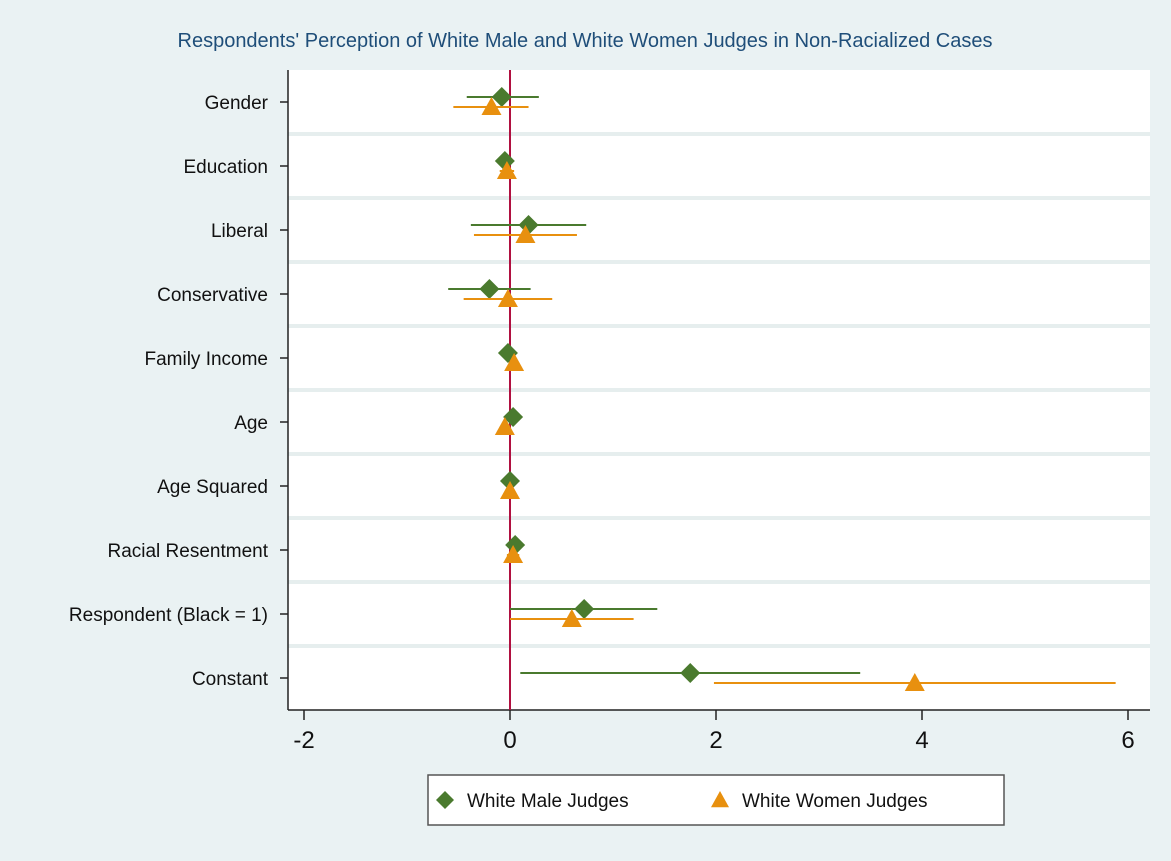 This screenshot has width=1171, height=861. Describe the element at coordinates (212, 295) in the screenshot. I see `y-tick-label: Conservative` at that location.